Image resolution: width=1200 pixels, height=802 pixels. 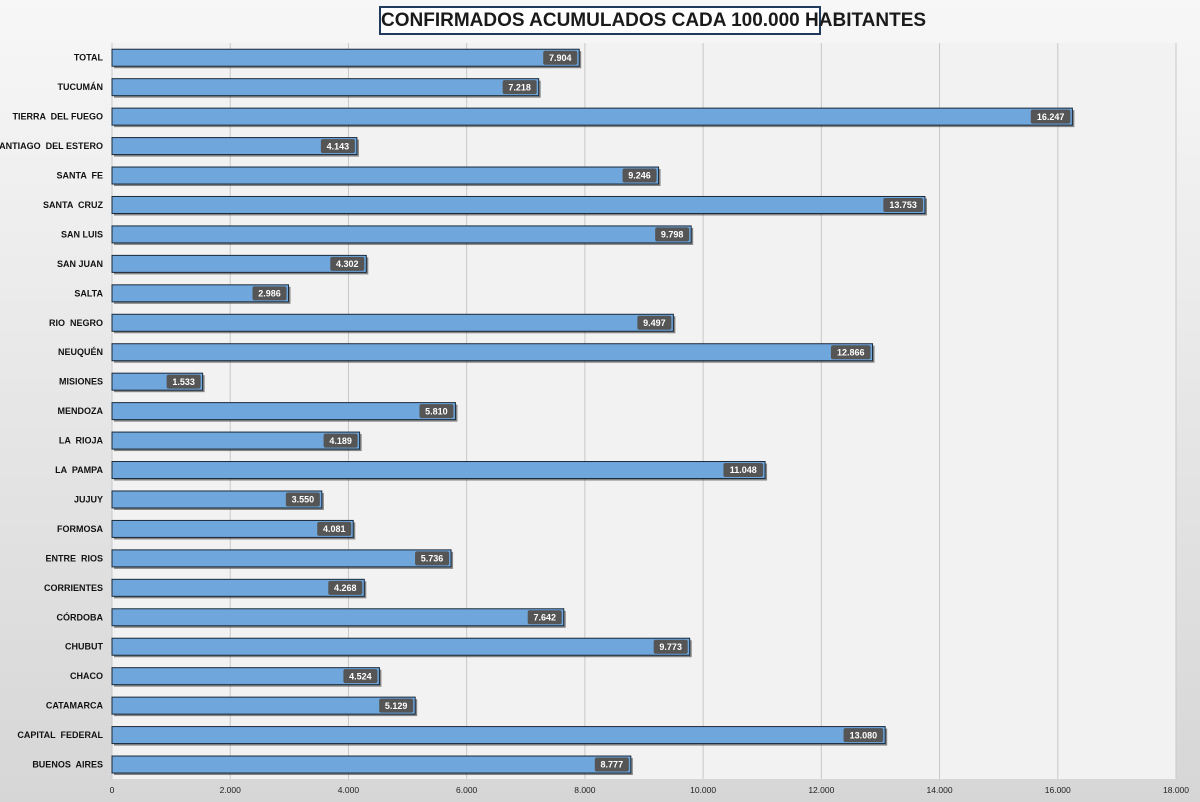 I want to click on category-label: SAN LUIS, so click(x=82, y=234).